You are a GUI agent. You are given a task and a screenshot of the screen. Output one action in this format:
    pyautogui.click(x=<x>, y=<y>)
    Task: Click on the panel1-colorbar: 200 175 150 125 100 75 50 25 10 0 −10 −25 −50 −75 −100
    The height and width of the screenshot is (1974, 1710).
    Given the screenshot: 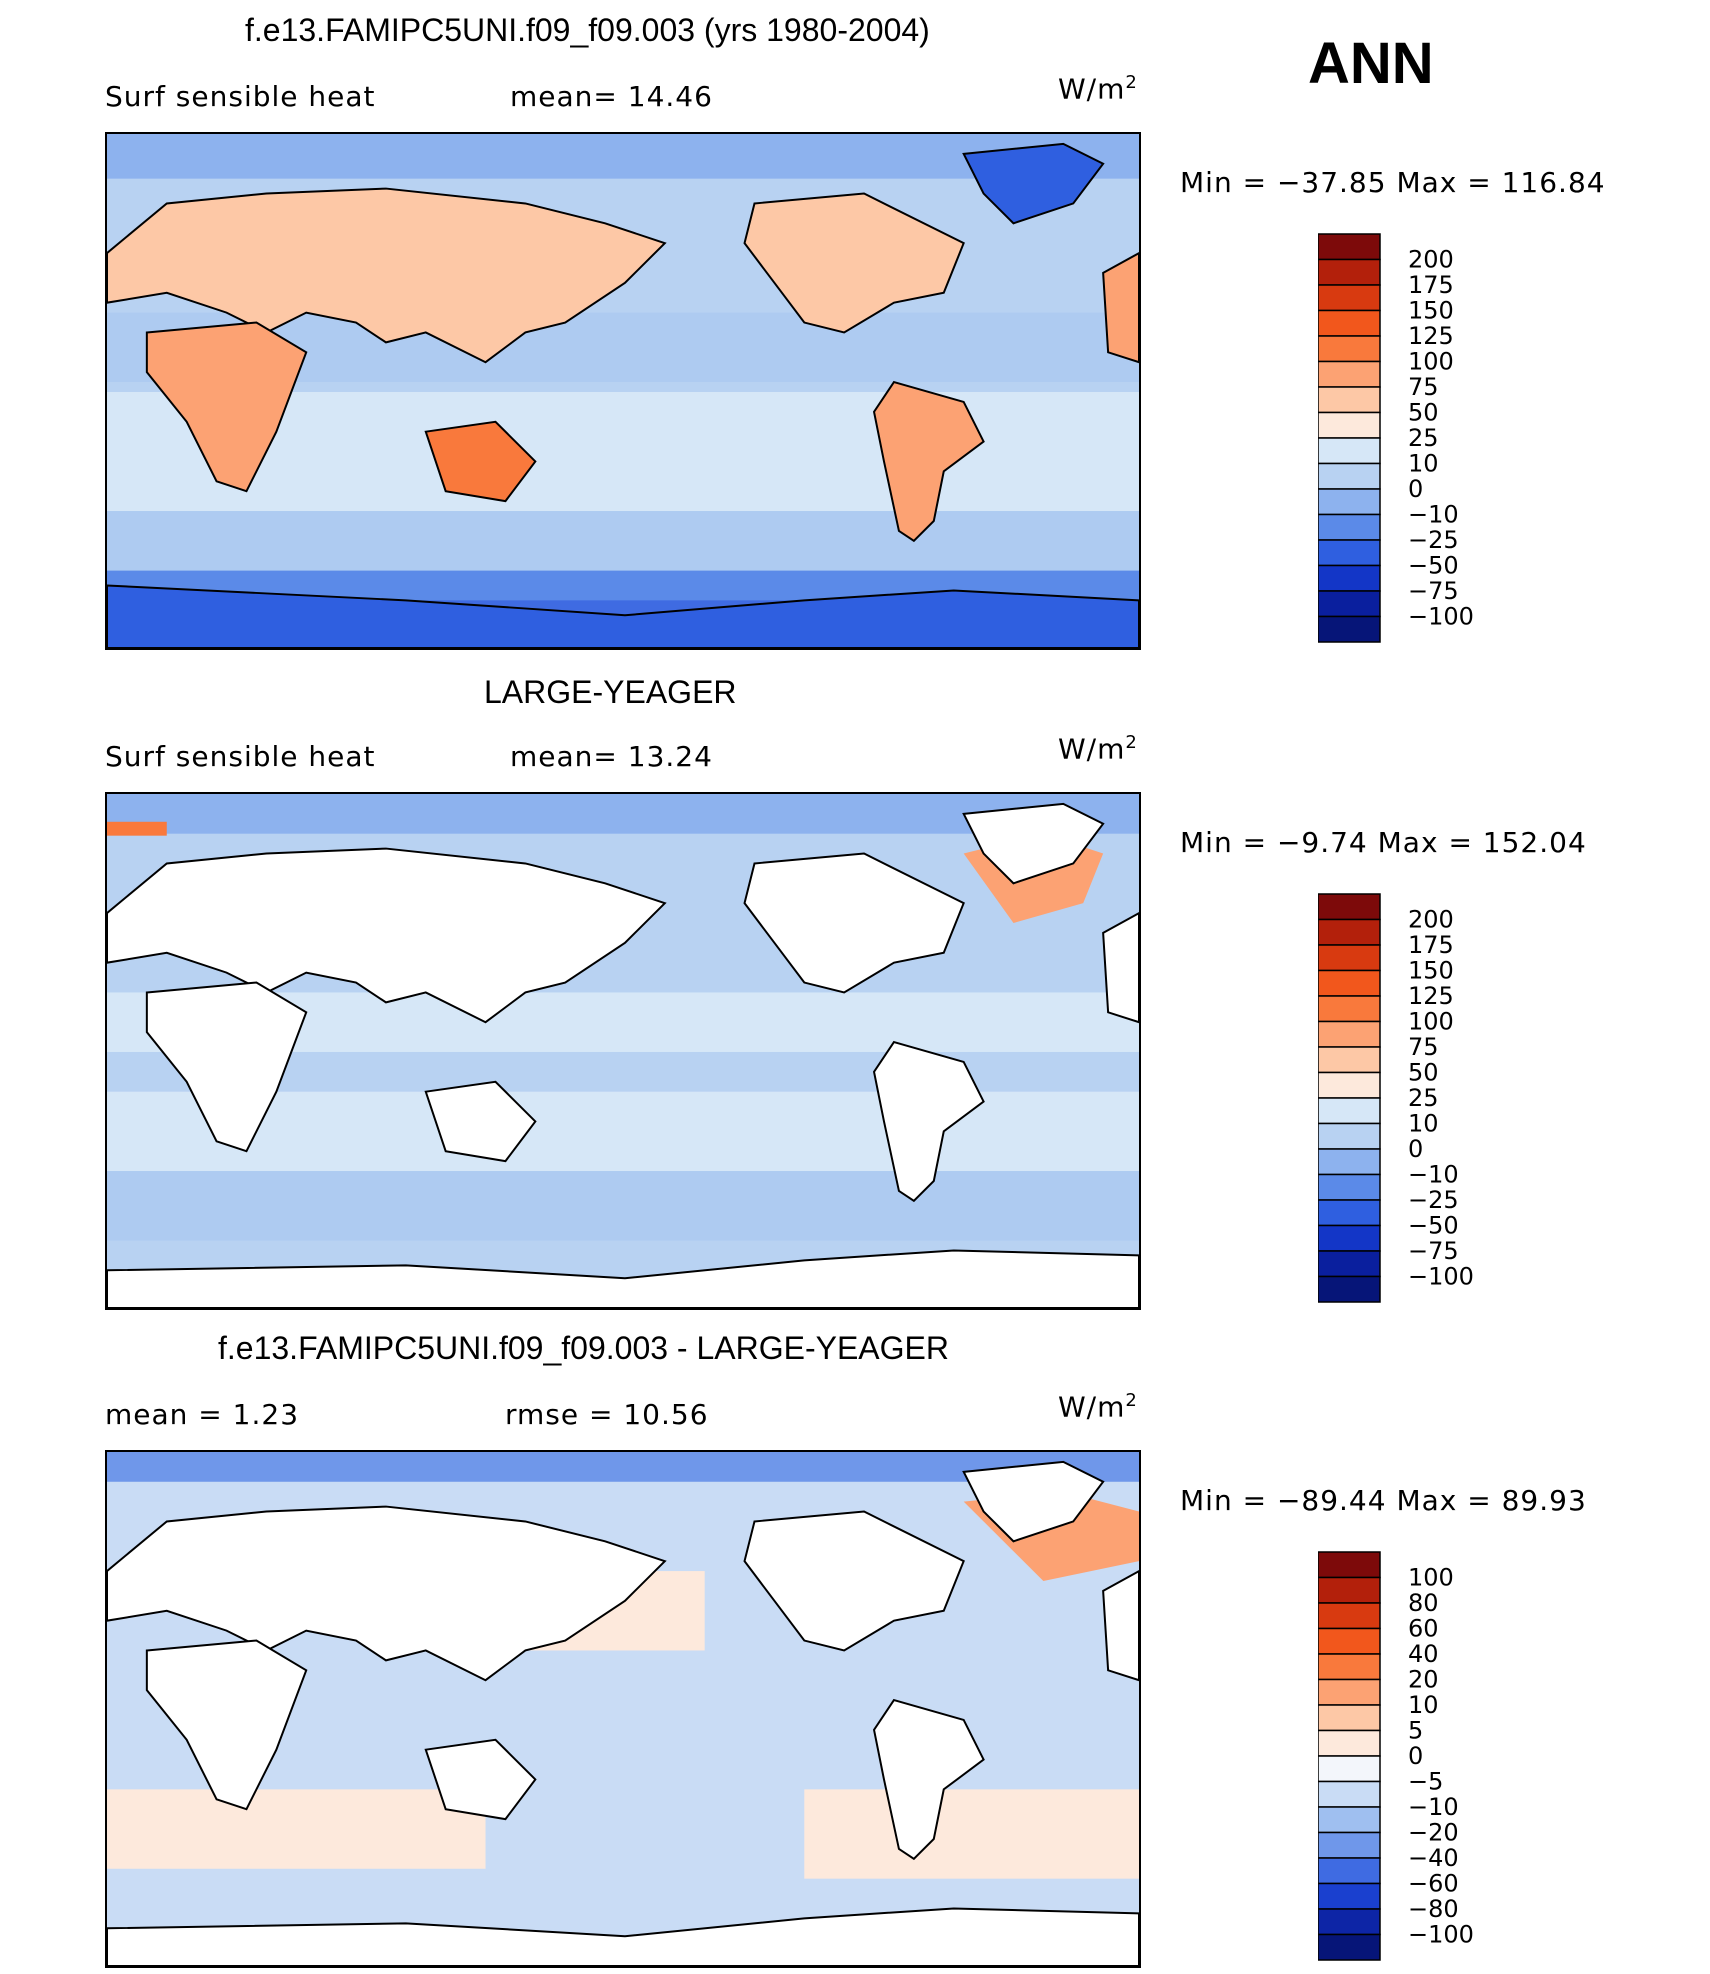 What is the action you would take?
    pyautogui.click(x=1408, y=437)
    